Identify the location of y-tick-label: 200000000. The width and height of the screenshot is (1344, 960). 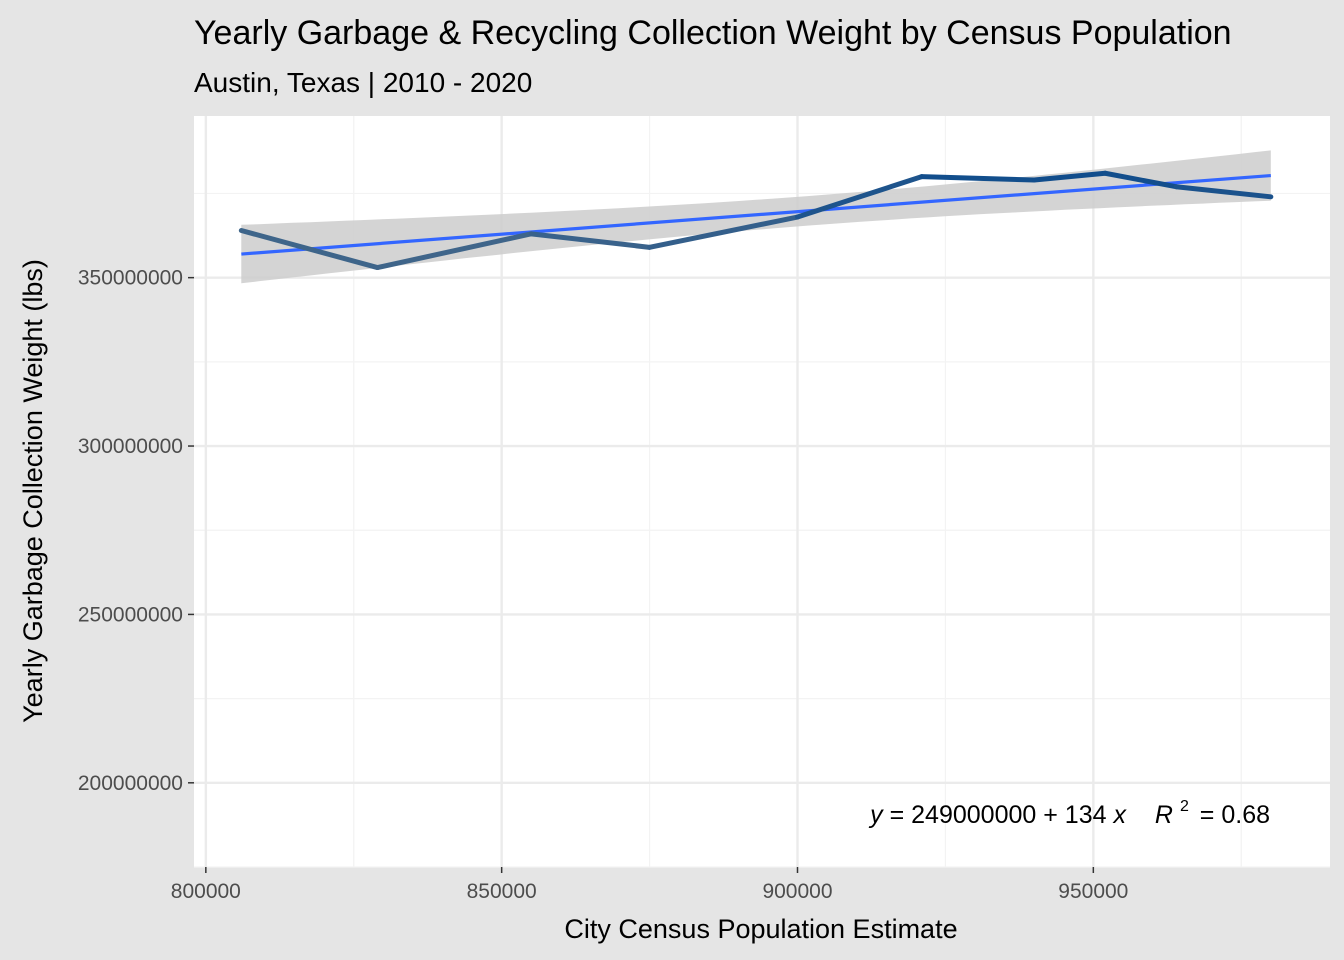
(130, 783).